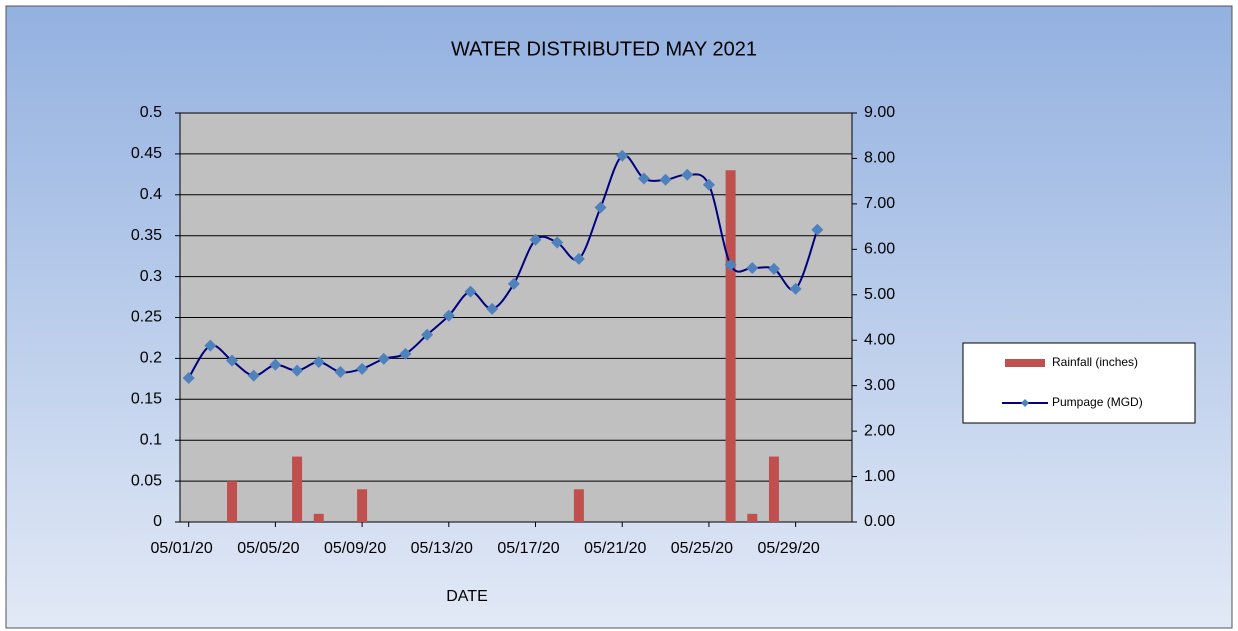 Image resolution: width=1238 pixels, height=631 pixels. I want to click on y-tick-label: 0.4, so click(151, 194).